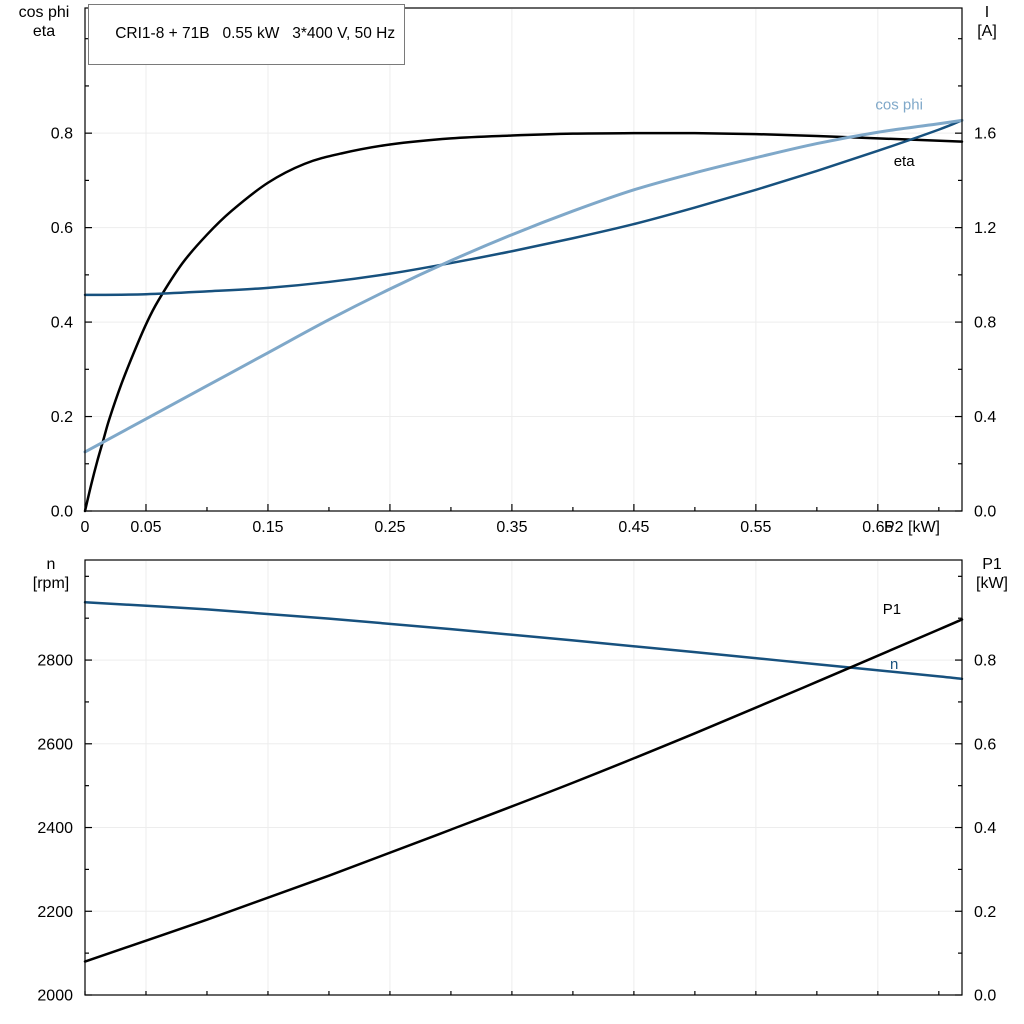 The width and height of the screenshot is (1024, 1024). What do you see at coordinates (267, 527) in the screenshot?
I see `xtick-label: 0.15` at bounding box center [267, 527].